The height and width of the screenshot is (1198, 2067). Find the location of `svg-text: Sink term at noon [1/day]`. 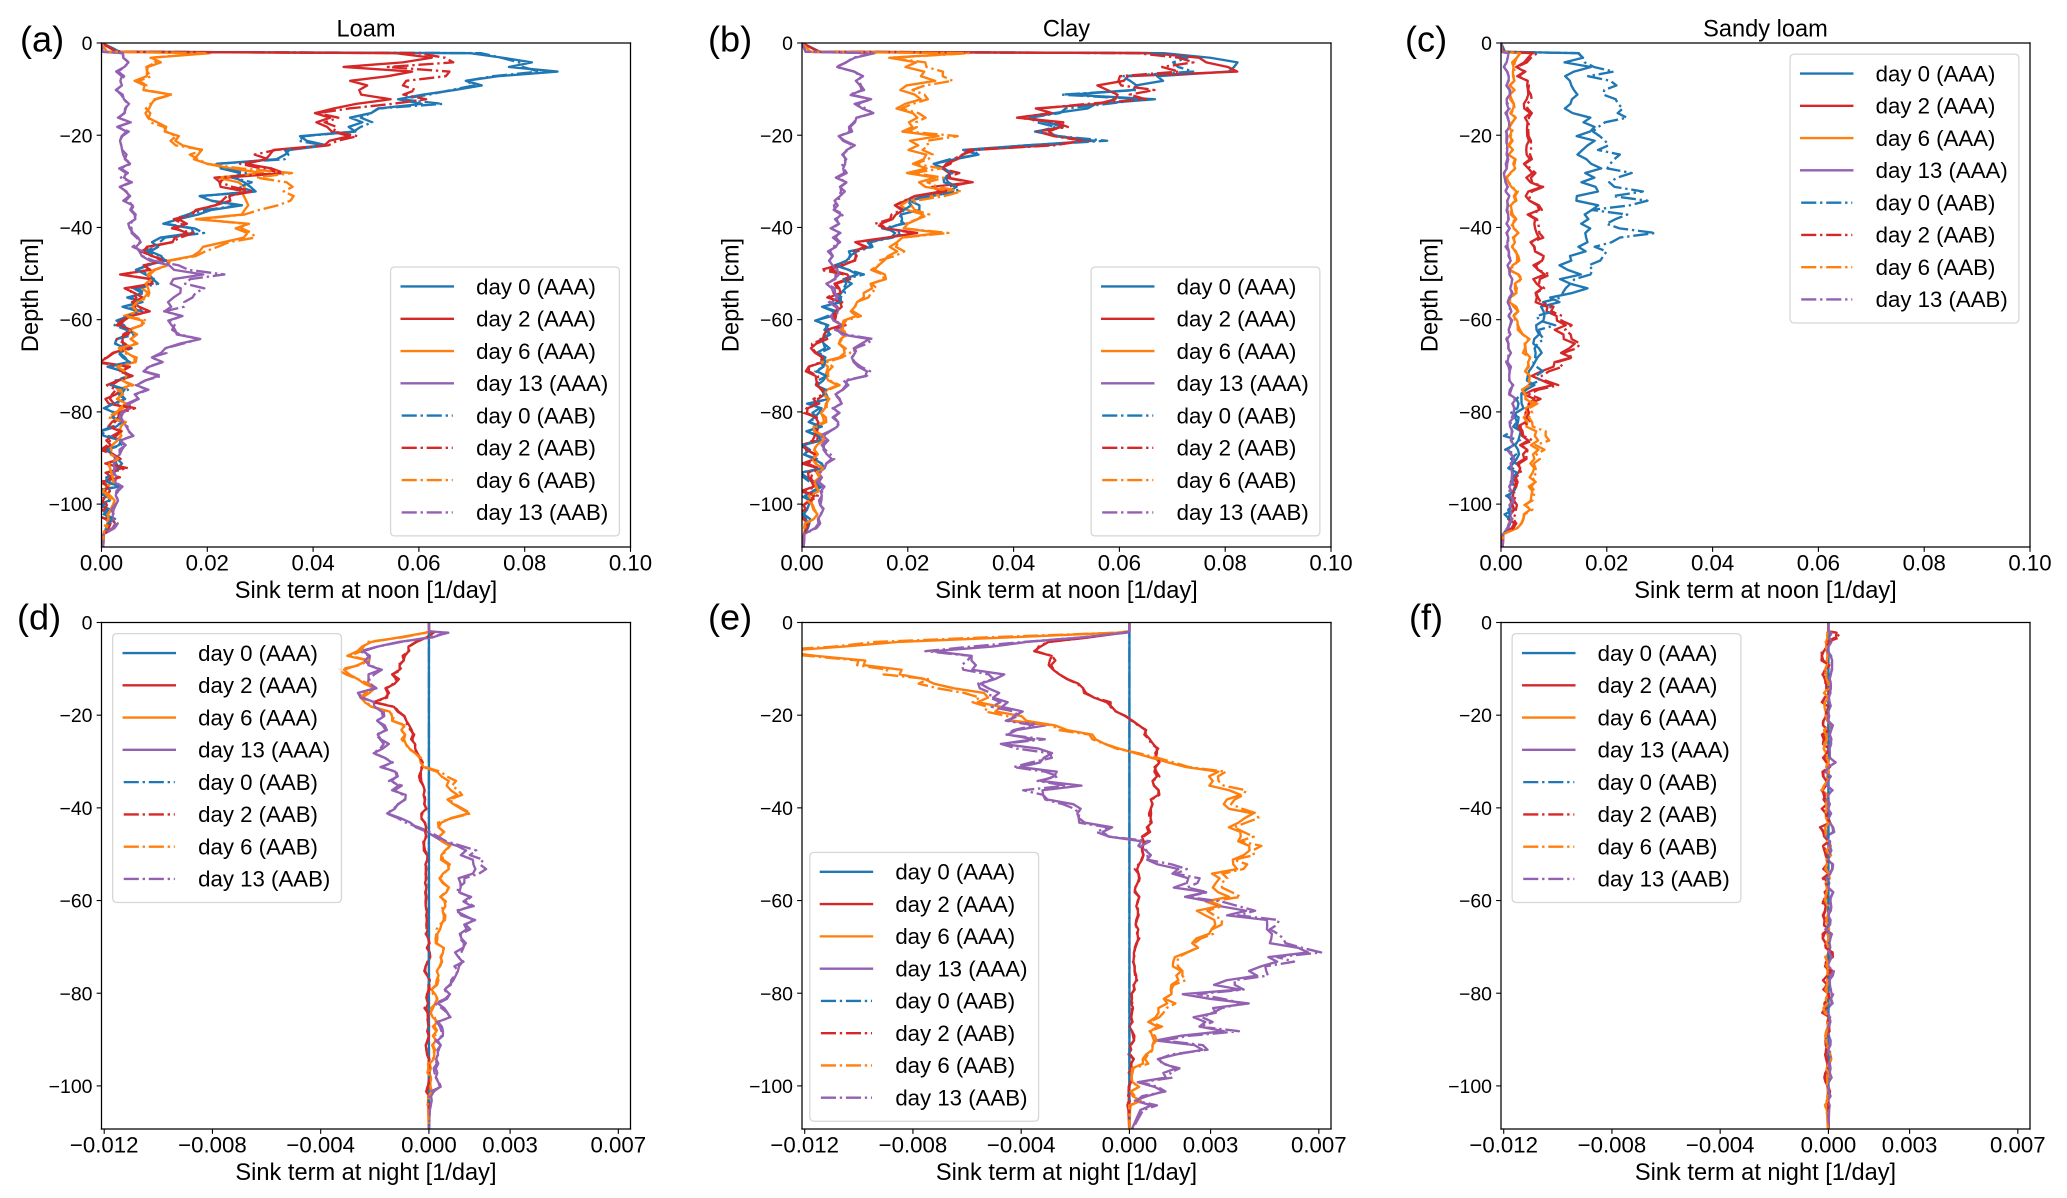

svg-text: Sink term at noon [1/day] is located at coordinates (366, 591).